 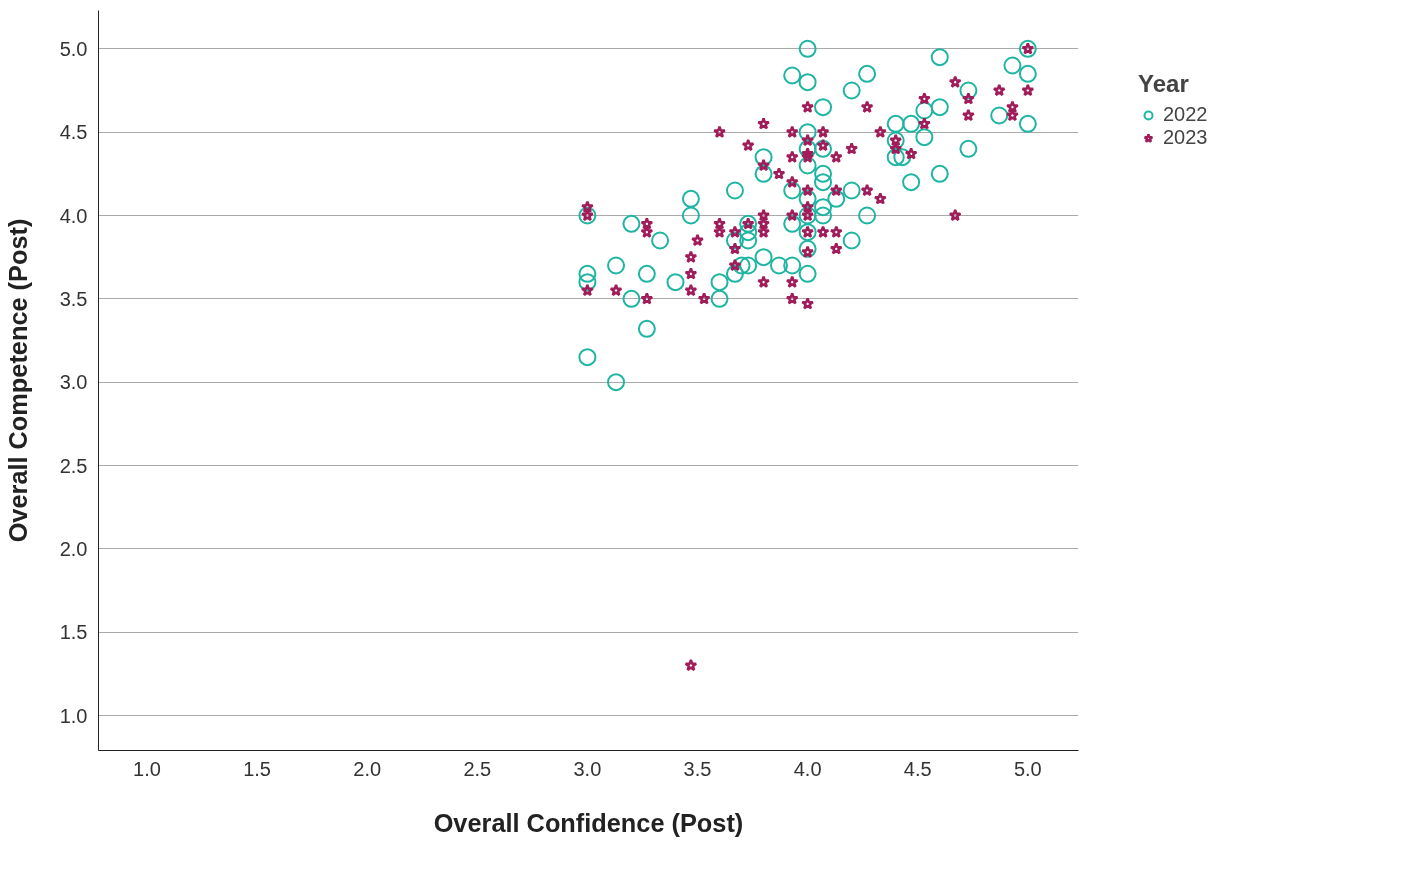 I want to click on x-tick-label: 1.5, so click(x=257, y=768).